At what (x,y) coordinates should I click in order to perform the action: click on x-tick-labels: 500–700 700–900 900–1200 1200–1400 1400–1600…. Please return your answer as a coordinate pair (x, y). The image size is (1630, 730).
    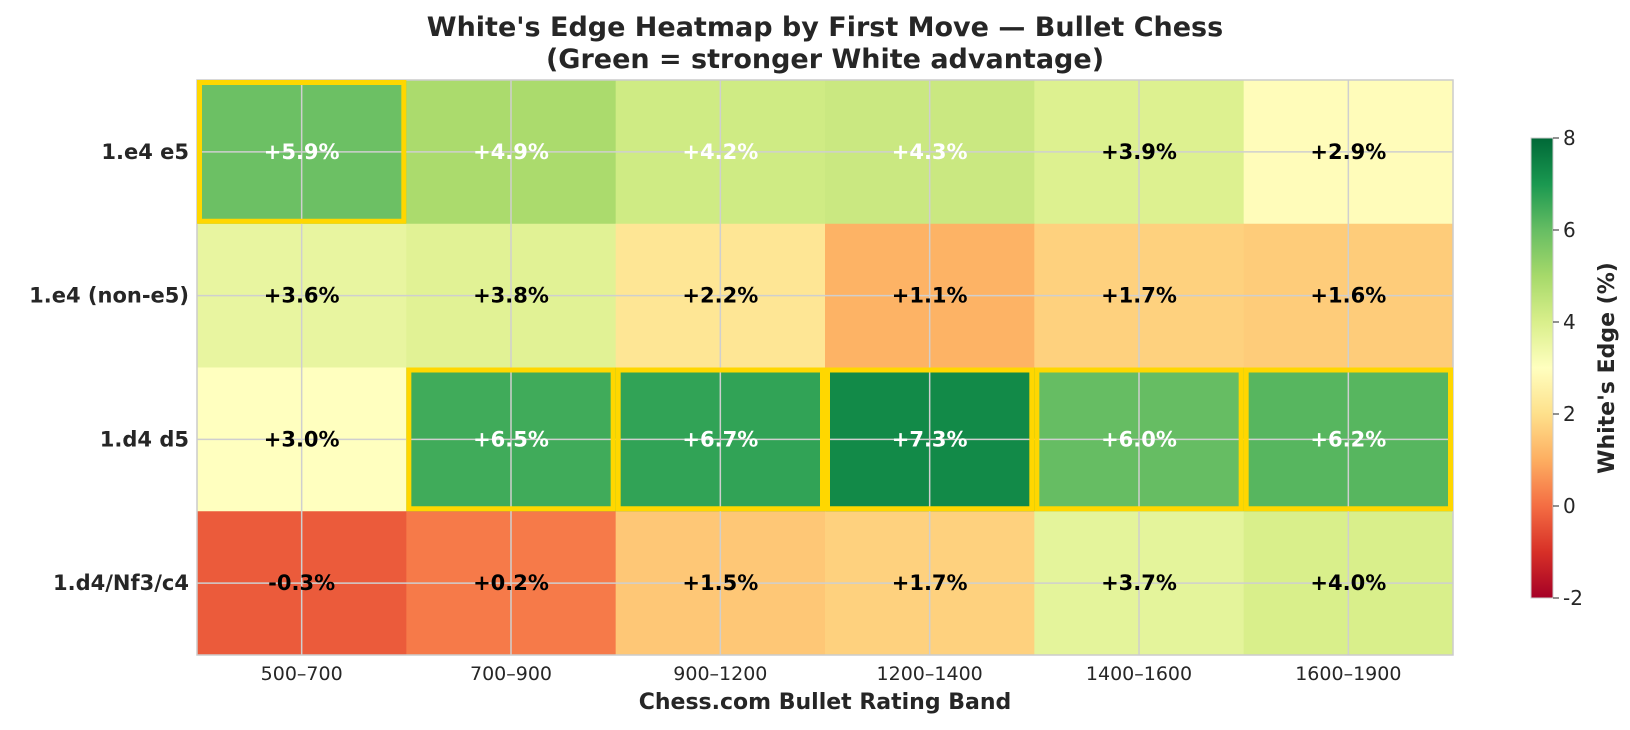
    Looking at the image, I should click on (831, 674).